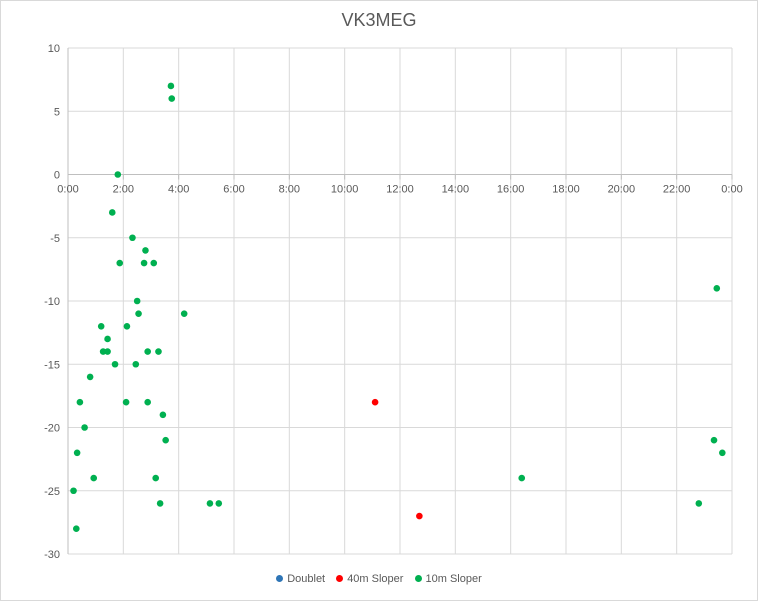 This screenshot has height=601, width=758. I want to click on legend: Doublet 40m Sloper 10m Sloper, so click(379, 579).